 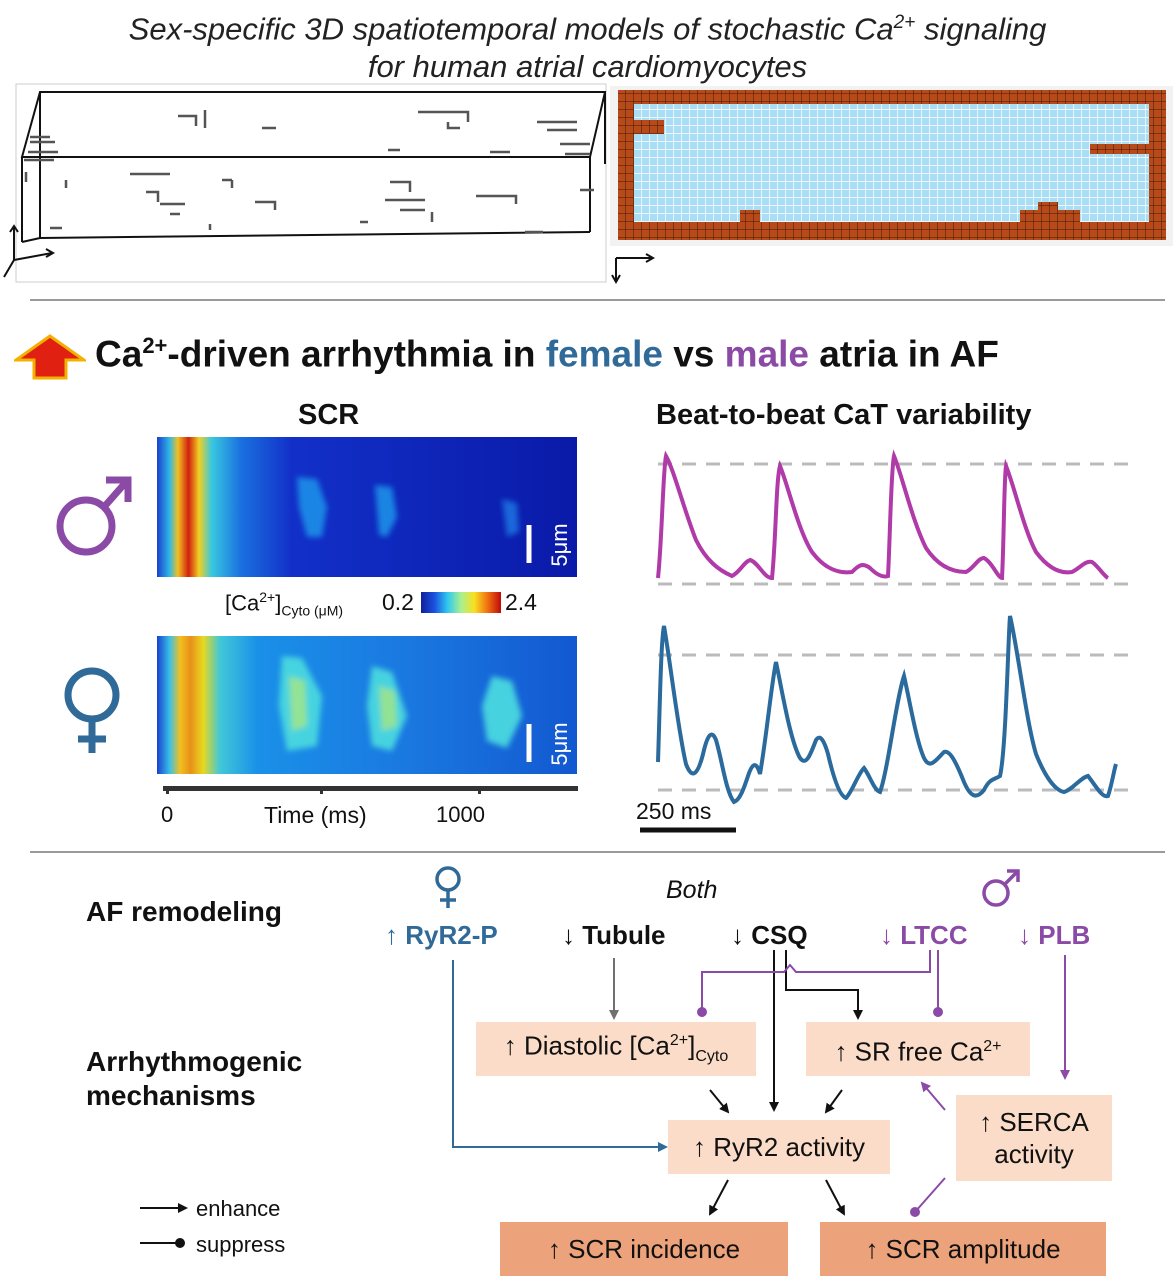 What do you see at coordinates (367, 507) in the screenshot?
I see `scr-heatmap-male: 5μm` at bounding box center [367, 507].